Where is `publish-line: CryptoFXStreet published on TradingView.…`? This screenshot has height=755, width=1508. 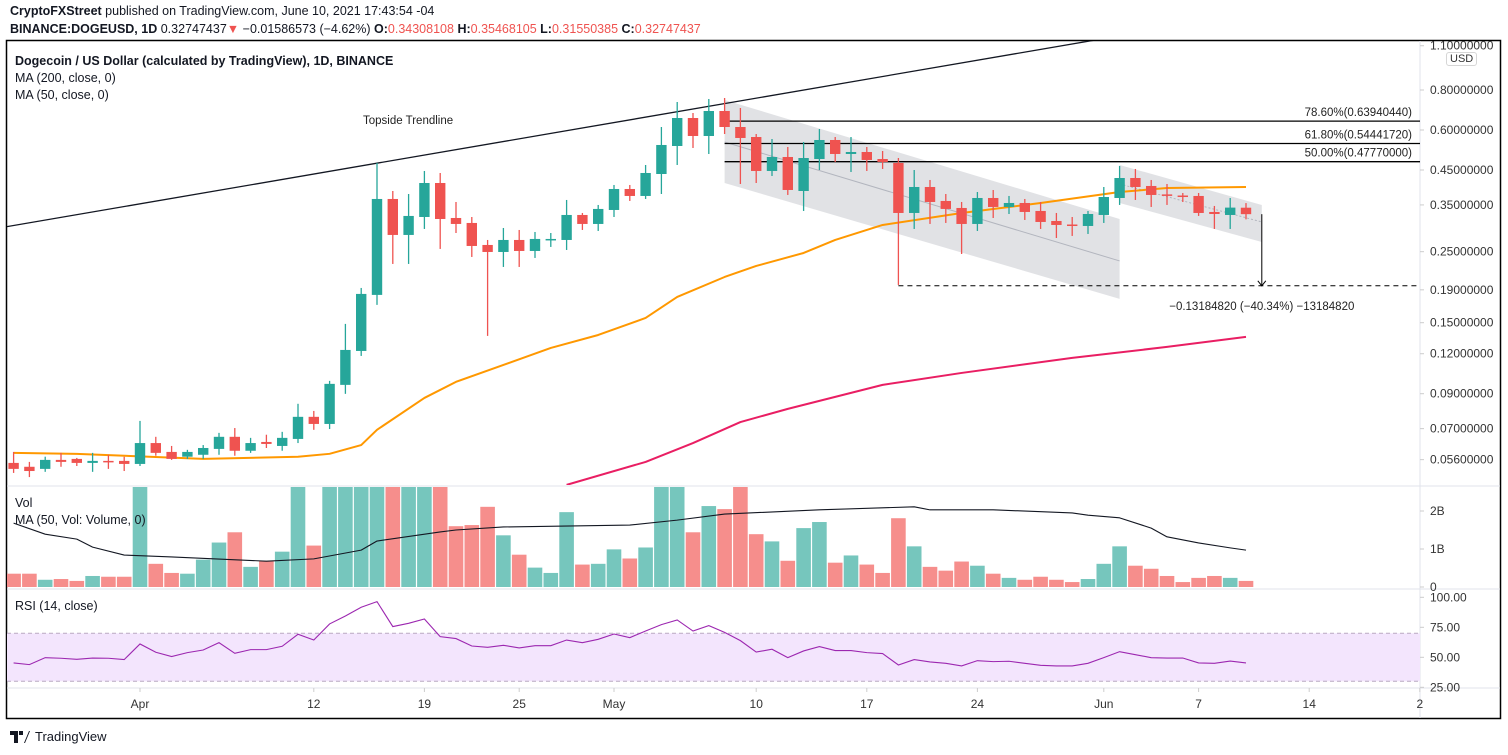
publish-line: CryptoFXStreet published on TradingView.… is located at coordinates (222, 11).